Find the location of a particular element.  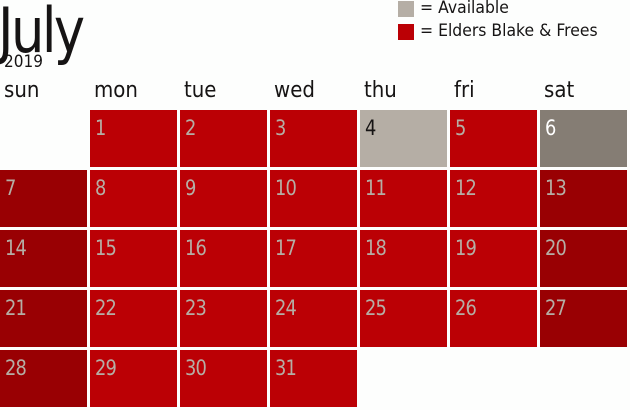

day-cell-12: 12 is located at coordinates (493, 198).